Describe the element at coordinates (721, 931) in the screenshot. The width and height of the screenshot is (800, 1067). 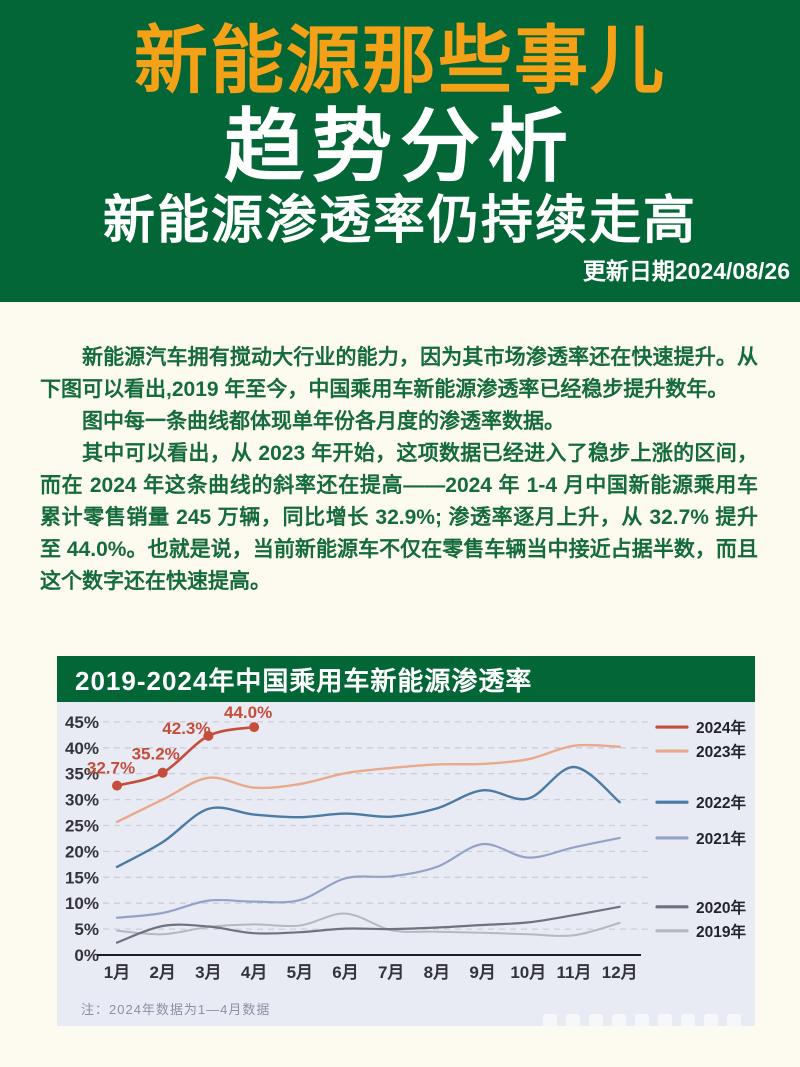
I see `legend-label-2019年: 2019年` at that location.